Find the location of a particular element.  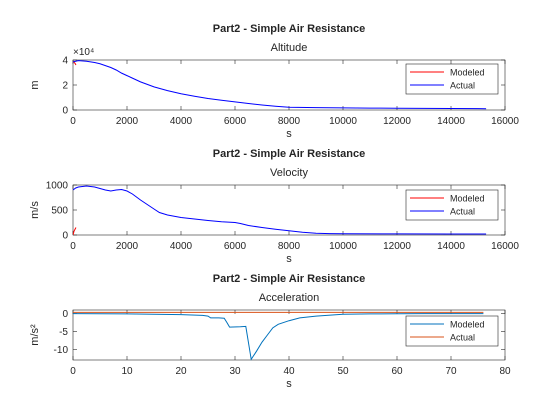

y-axis-label: m/s is located at coordinates (35, 210).